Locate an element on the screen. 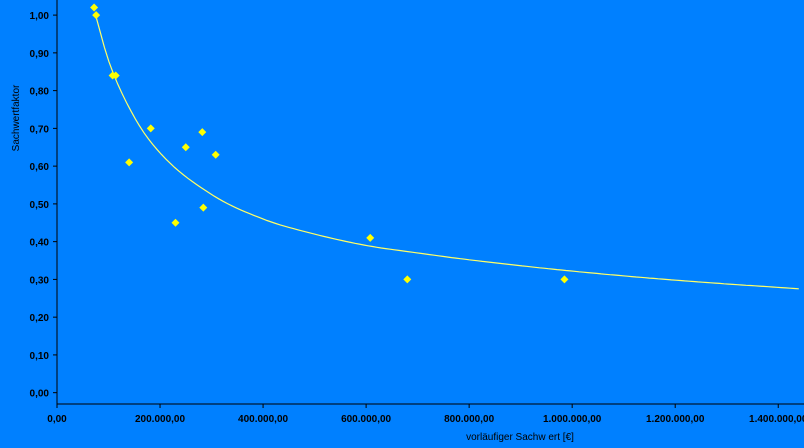  x-tick-label: 200.000,00 is located at coordinates (160, 419).